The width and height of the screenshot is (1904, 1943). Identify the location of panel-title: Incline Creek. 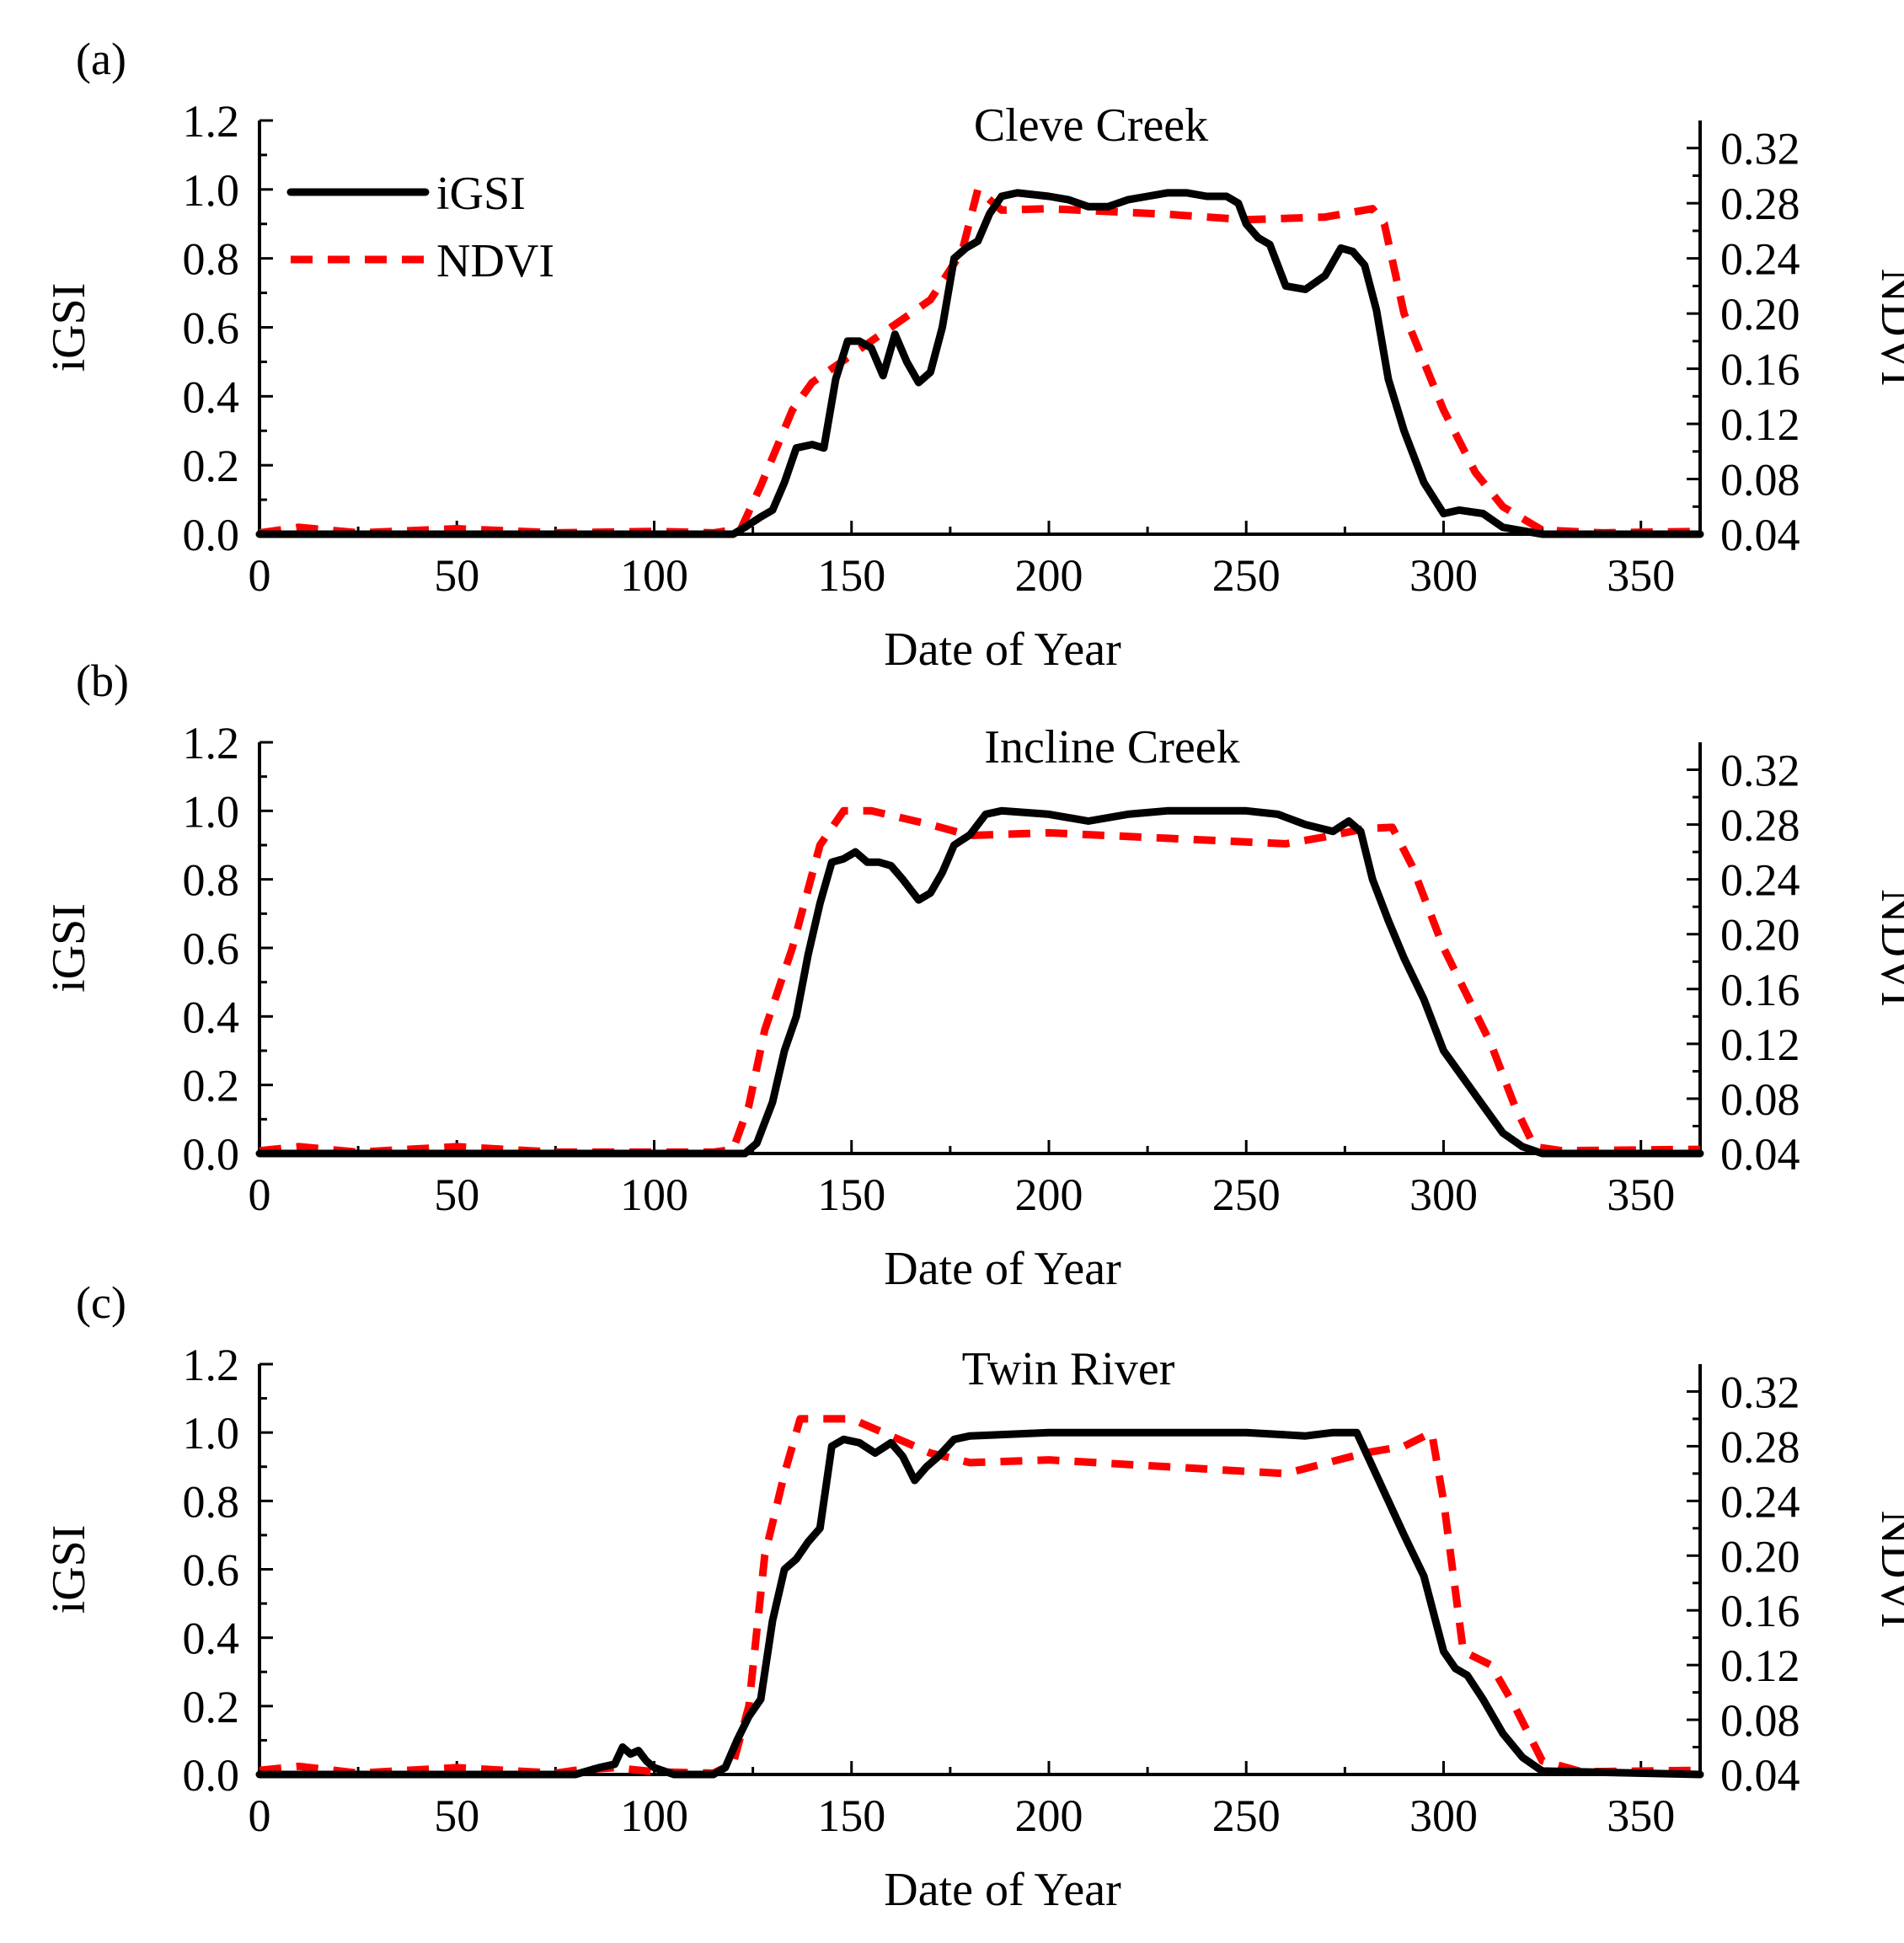
(1111, 747).